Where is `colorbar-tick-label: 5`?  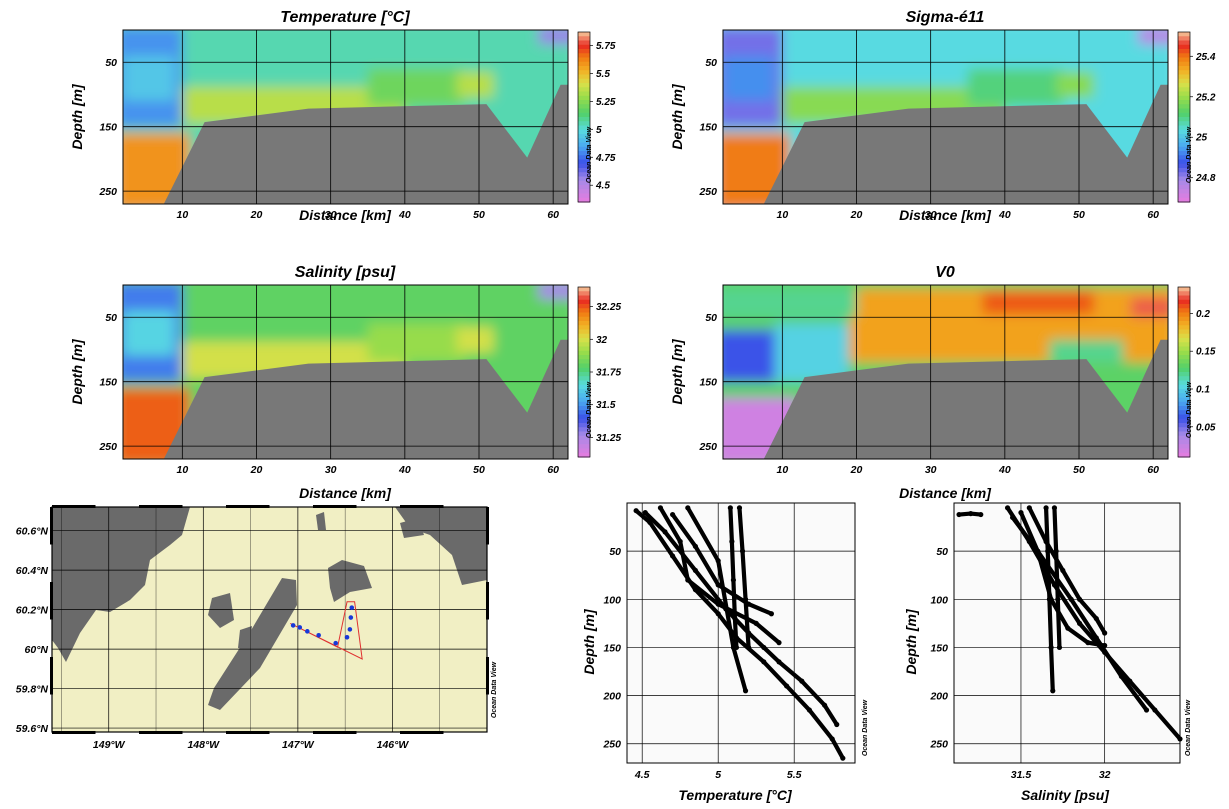 colorbar-tick-label: 5 is located at coordinates (599, 130).